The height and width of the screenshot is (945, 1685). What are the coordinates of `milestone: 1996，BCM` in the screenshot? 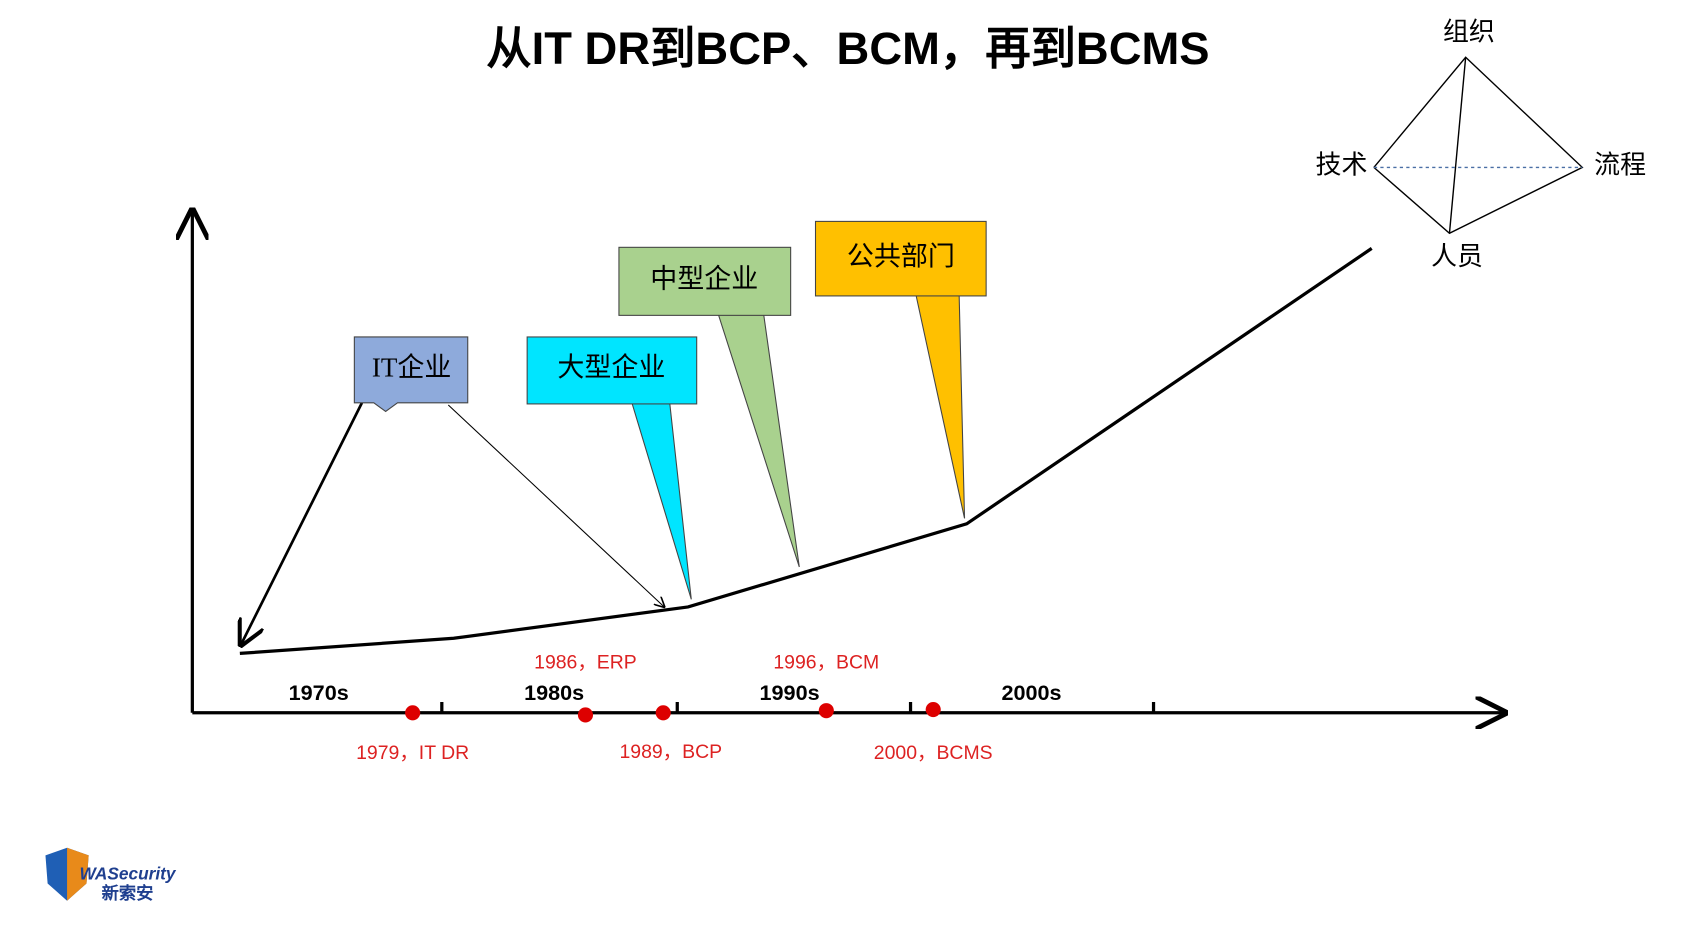 It's located at (826, 662).